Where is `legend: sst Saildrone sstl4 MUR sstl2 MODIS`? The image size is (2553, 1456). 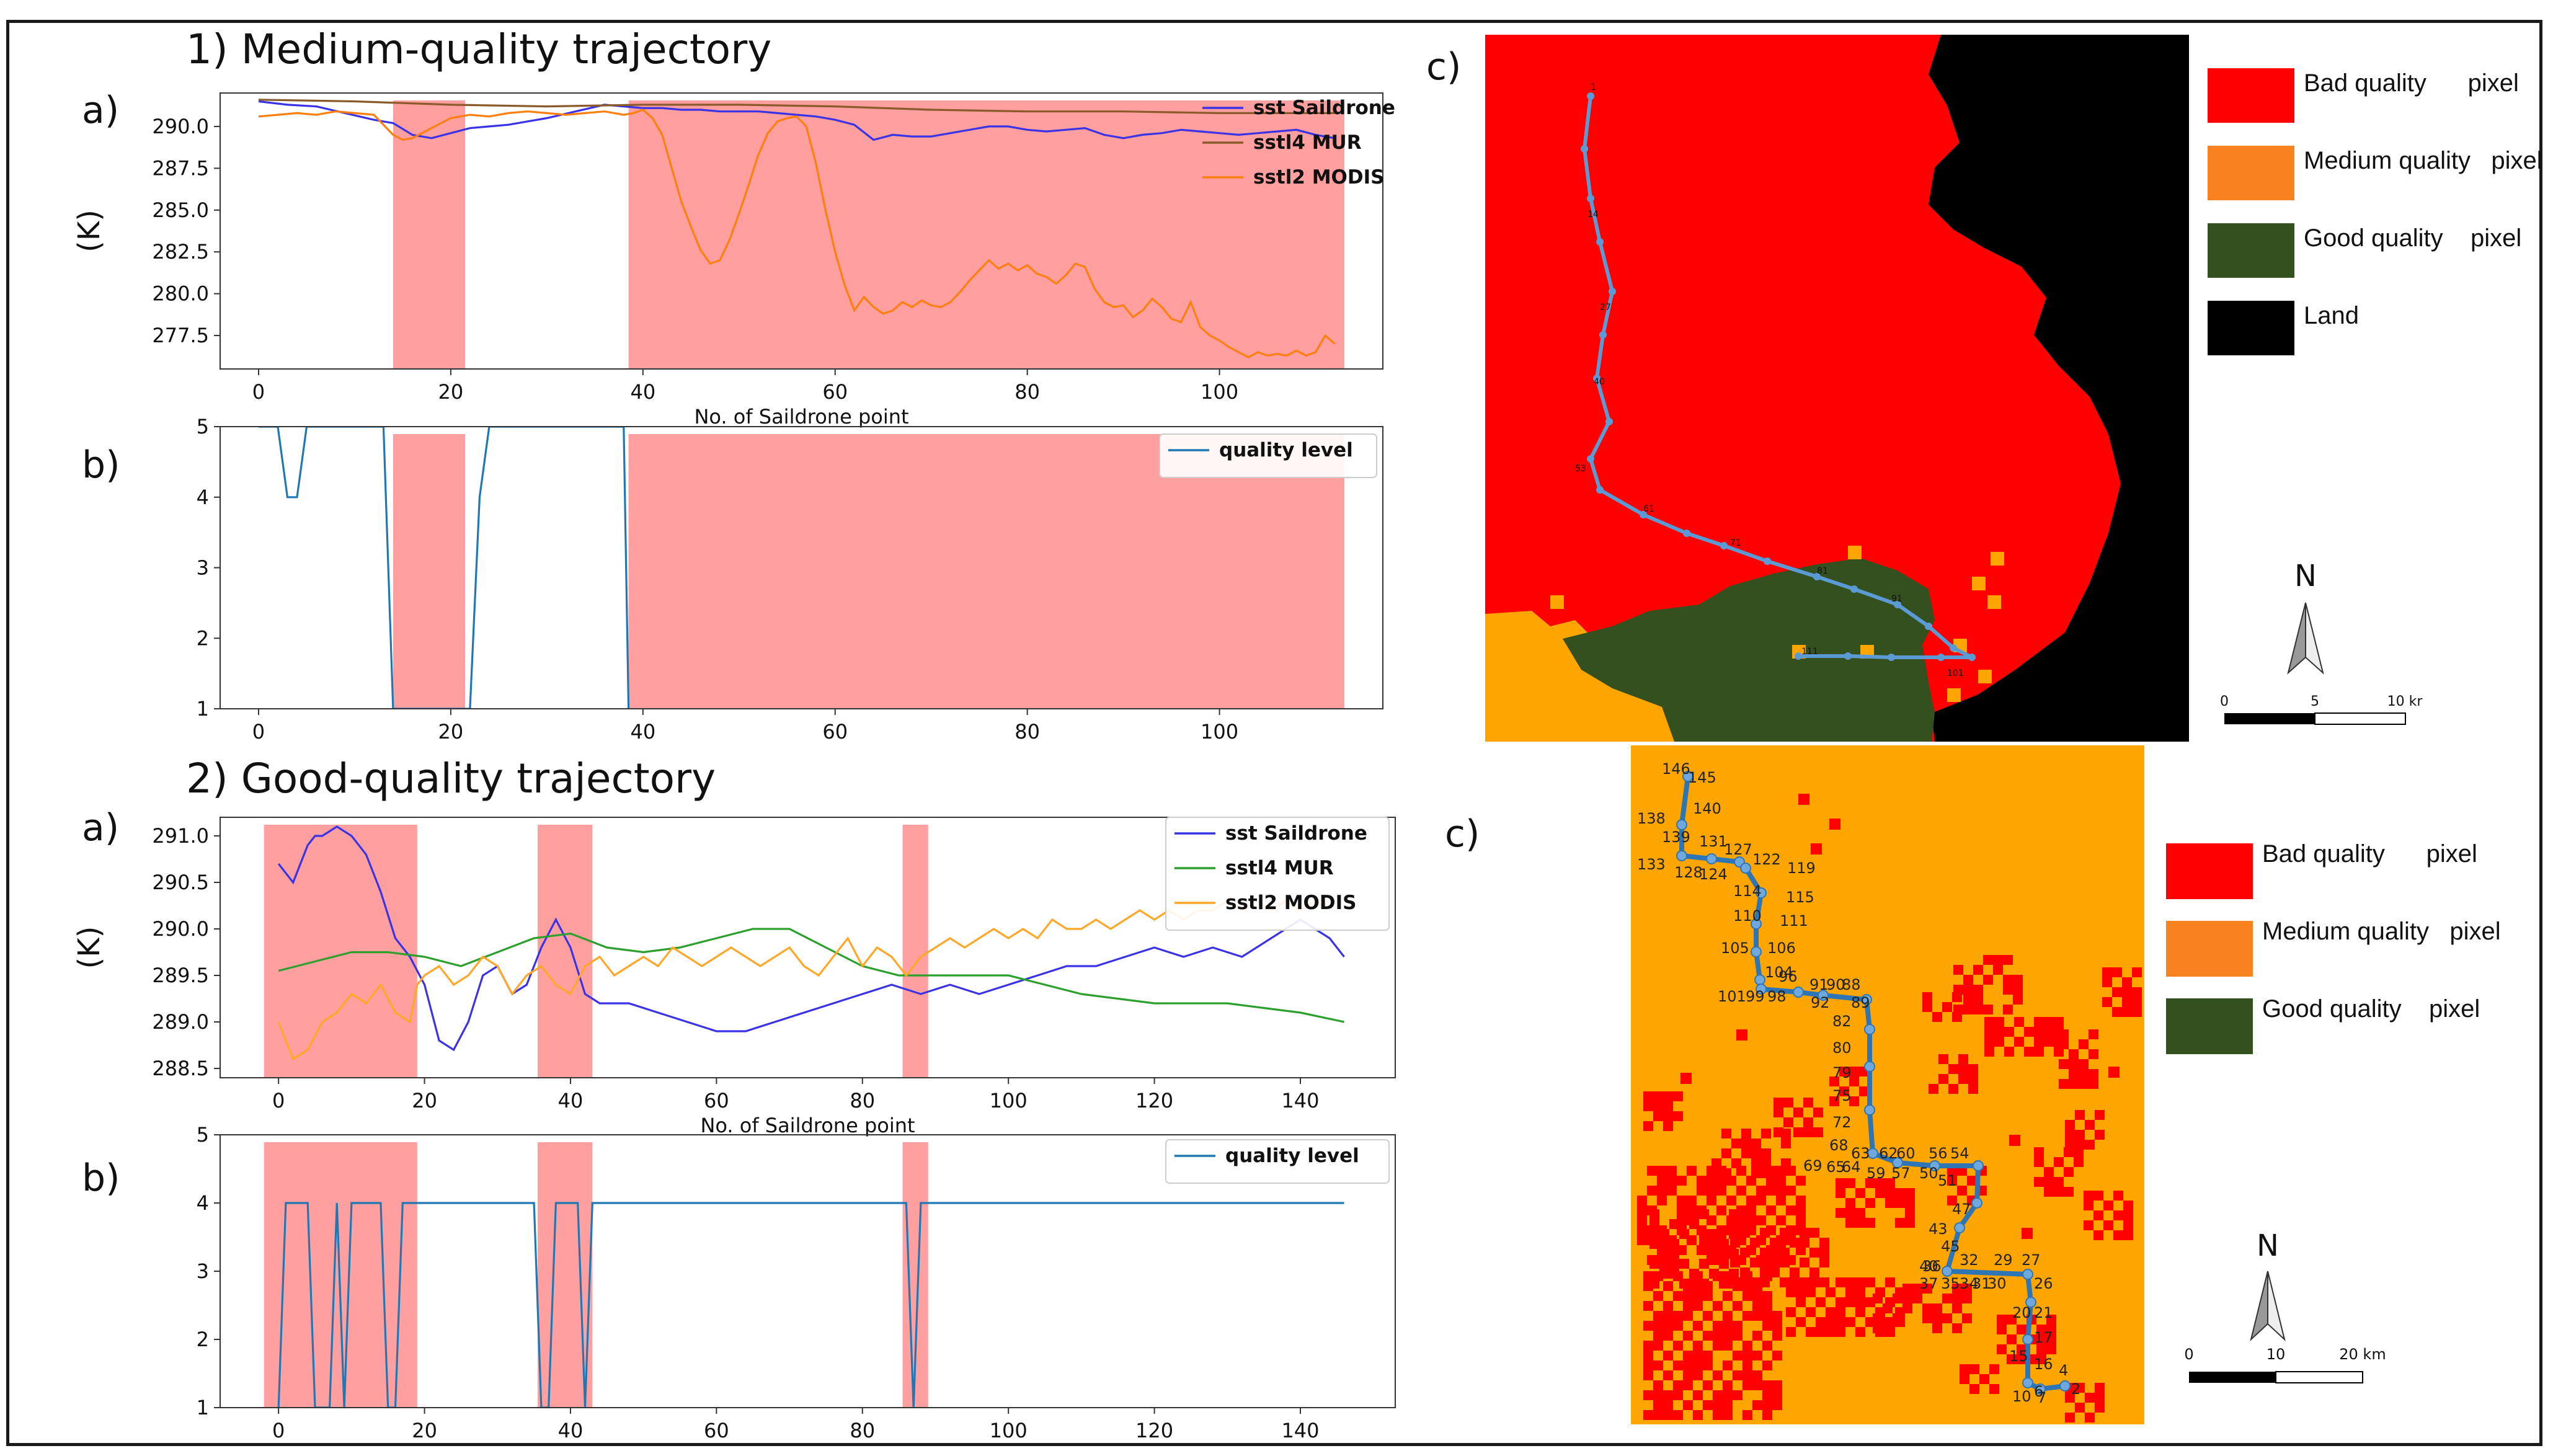 legend: sst Saildrone sstl4 MUR sstl2 MODIS is located at coordinates (1298, 143).